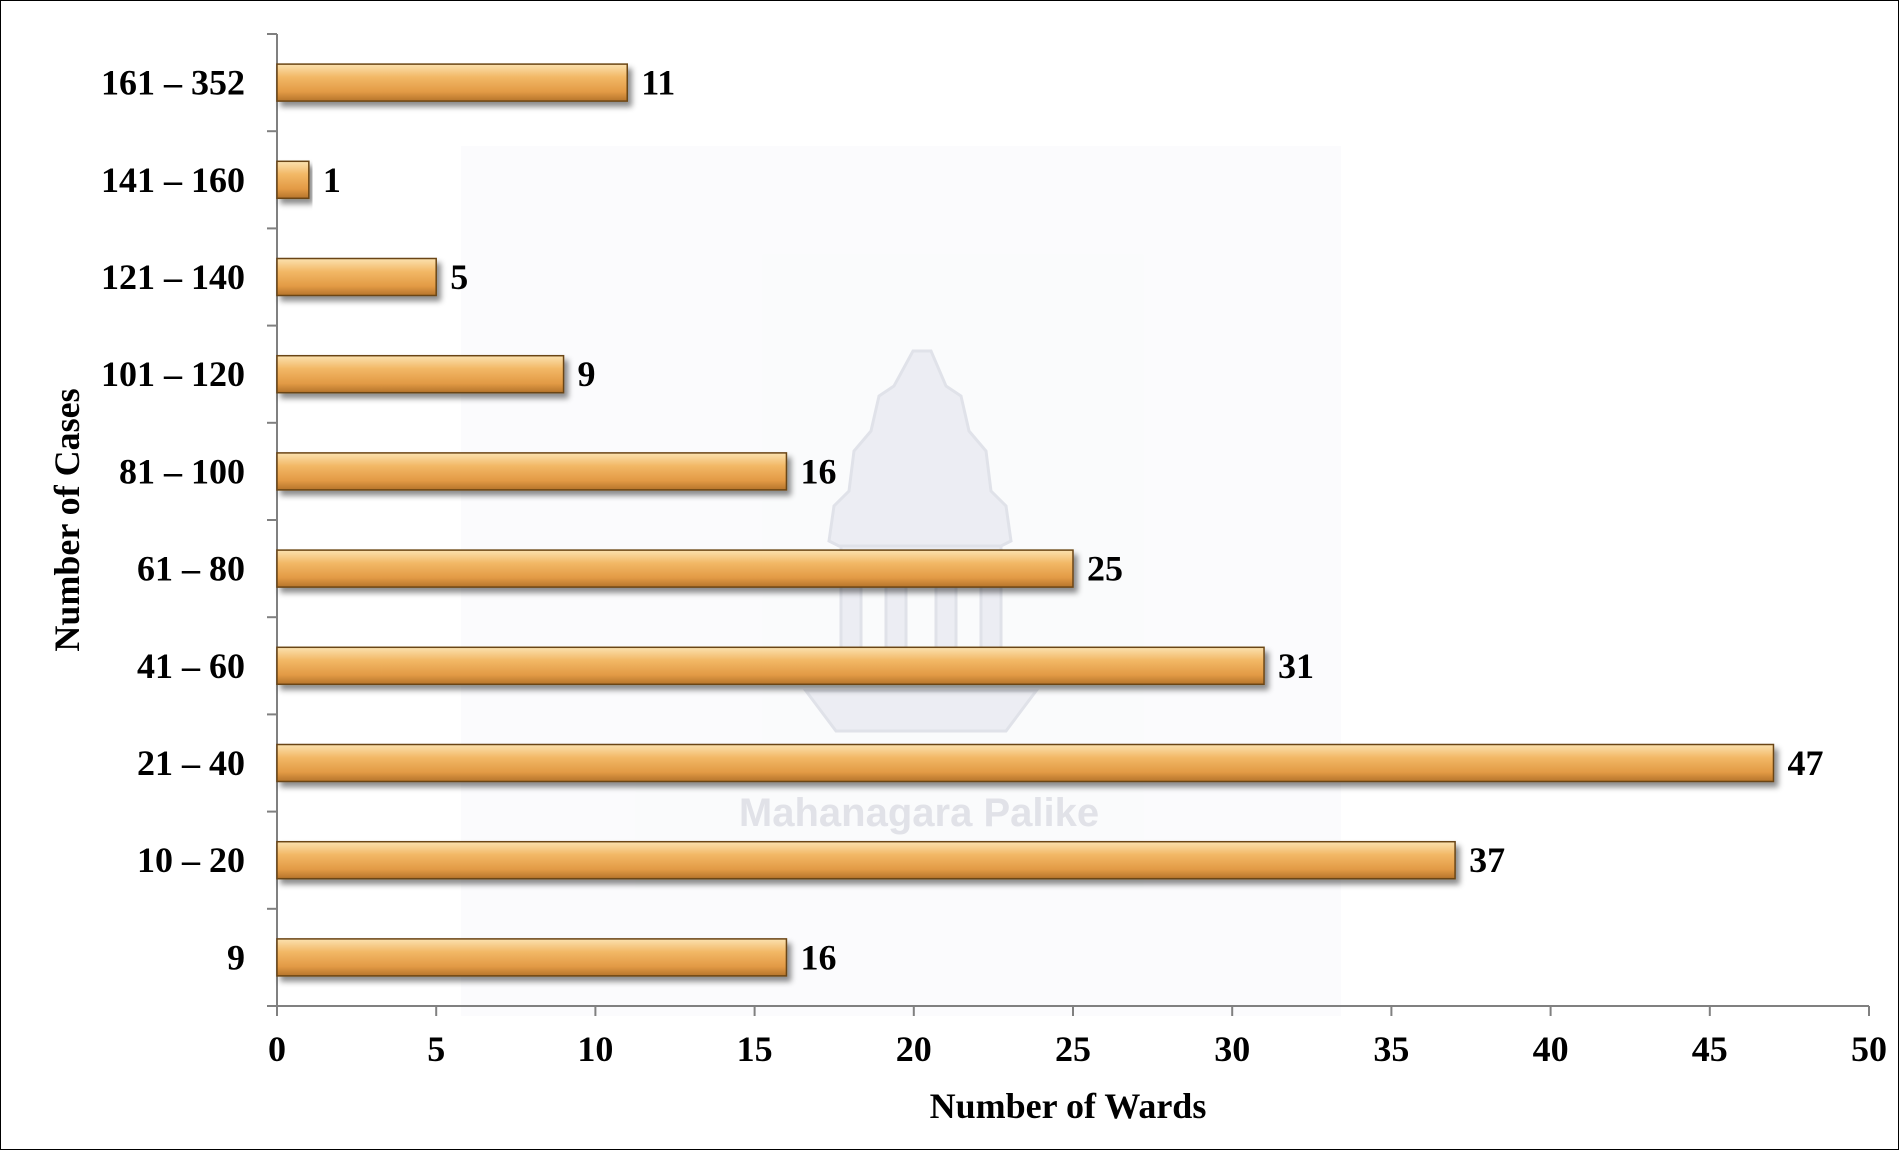 This screenshot has width=1899, height=1154. What do you see at coordinates (1551, 1049) in the screenshot?
I see `x-tick-label: 40` at bounding box center [1551, 1049].